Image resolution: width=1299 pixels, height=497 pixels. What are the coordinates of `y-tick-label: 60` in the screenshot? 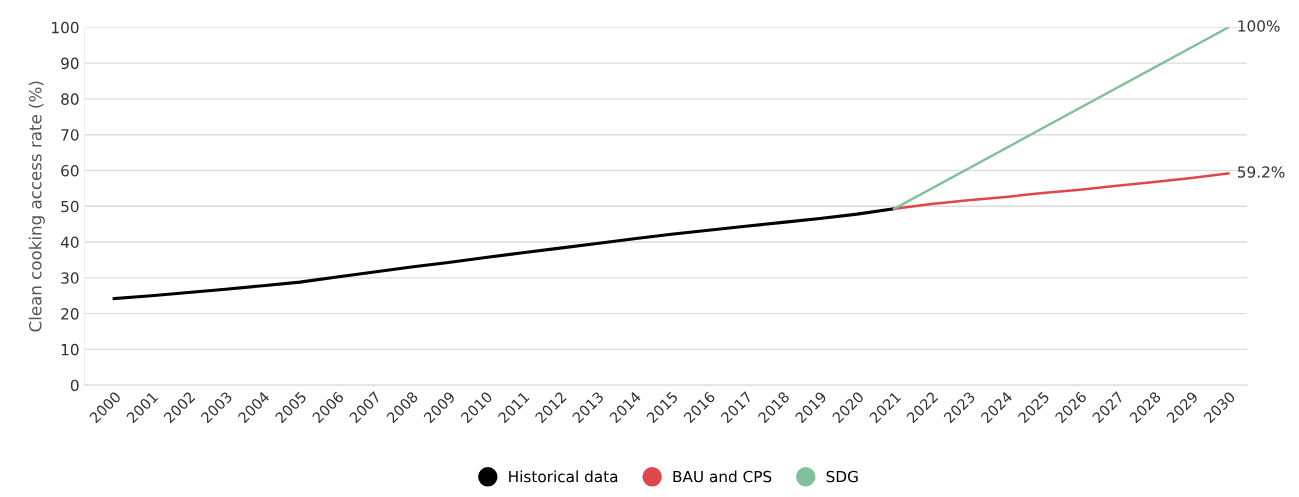 It's located at (70, 170).